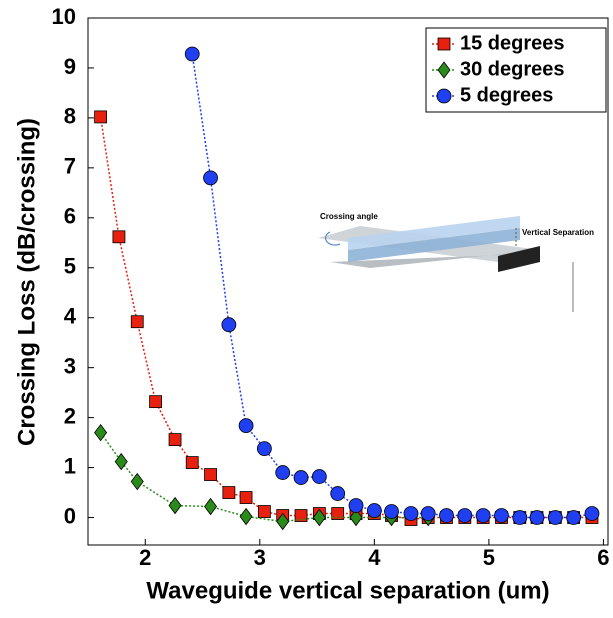 This screenshot has height=618, width=613. What do you see at coordinates (512, 43) in the screenshot?
I see `legend-label: 15 degrees` at bounding box center [512, 43].